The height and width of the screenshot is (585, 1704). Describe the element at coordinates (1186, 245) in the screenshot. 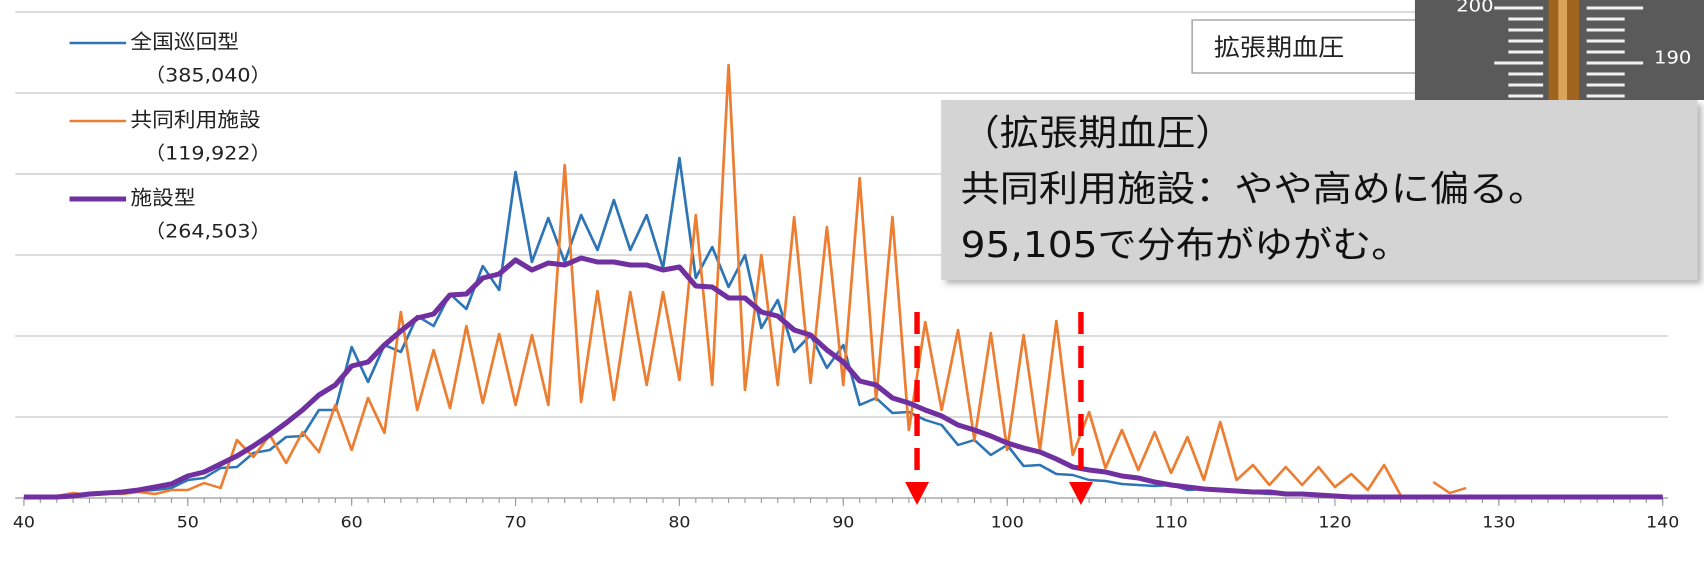

I see `callout-text: 95,105で分布がゆがむ。` at that location.